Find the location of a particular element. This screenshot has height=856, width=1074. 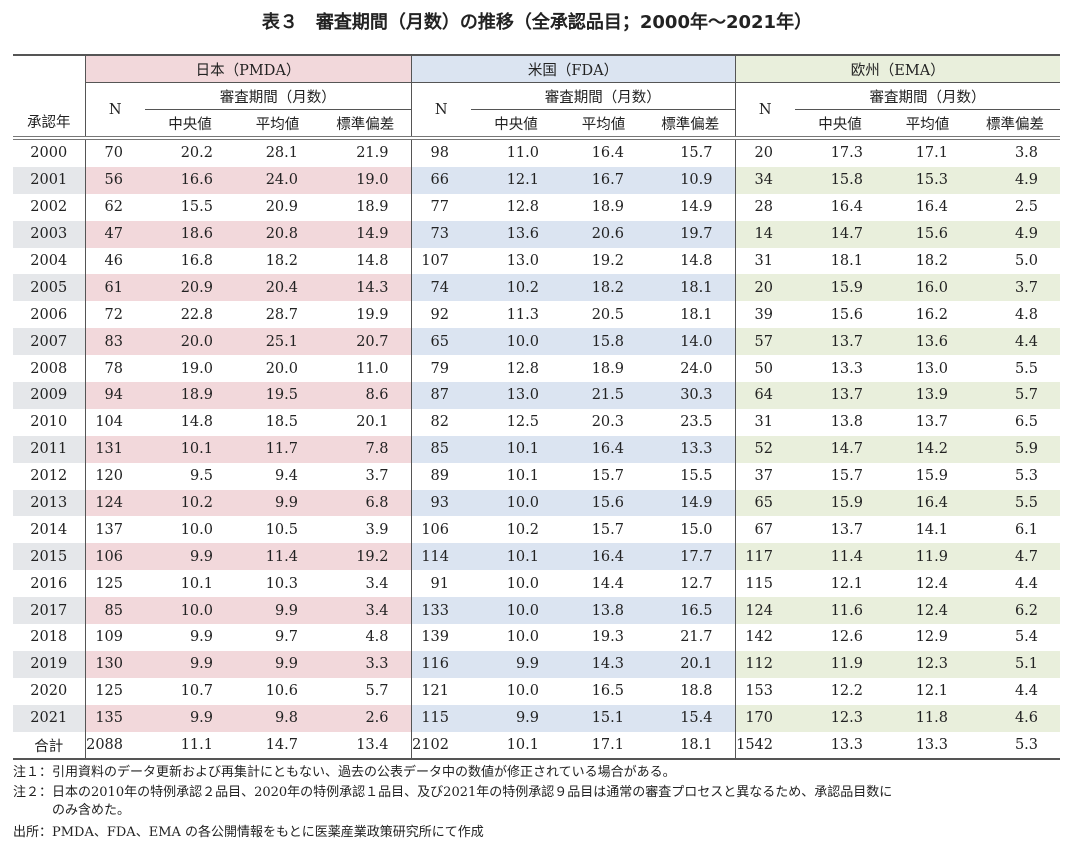

cell-mean-eu: 13.0 is located at coordinates (931, 368).